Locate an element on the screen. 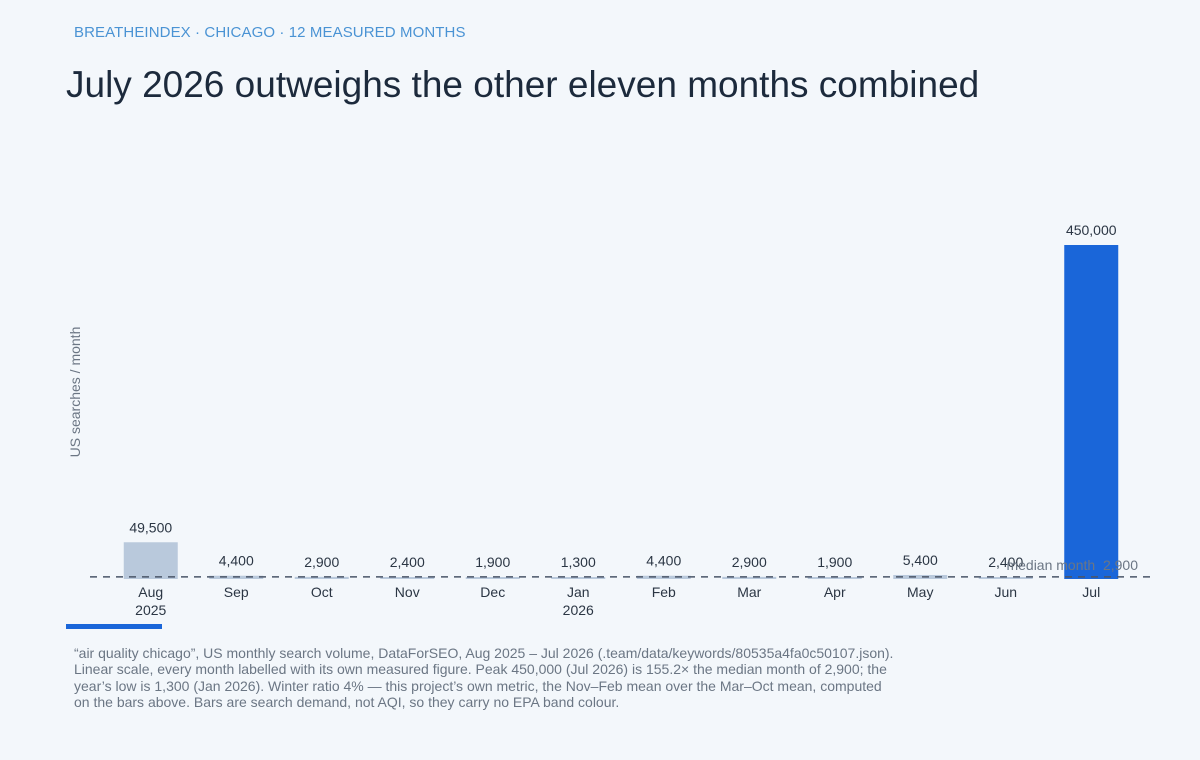 The image size is (1200, 760). value-label-oct: 2,900 is located at coordinates (321, 562).